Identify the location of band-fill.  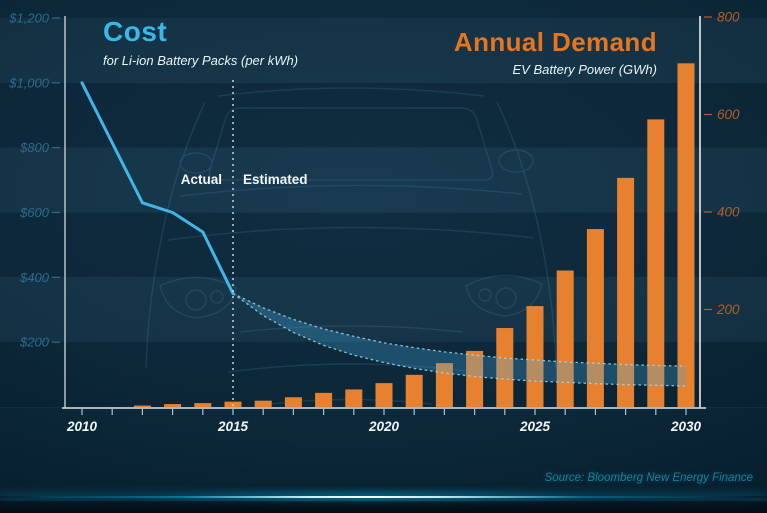
(459, 339).